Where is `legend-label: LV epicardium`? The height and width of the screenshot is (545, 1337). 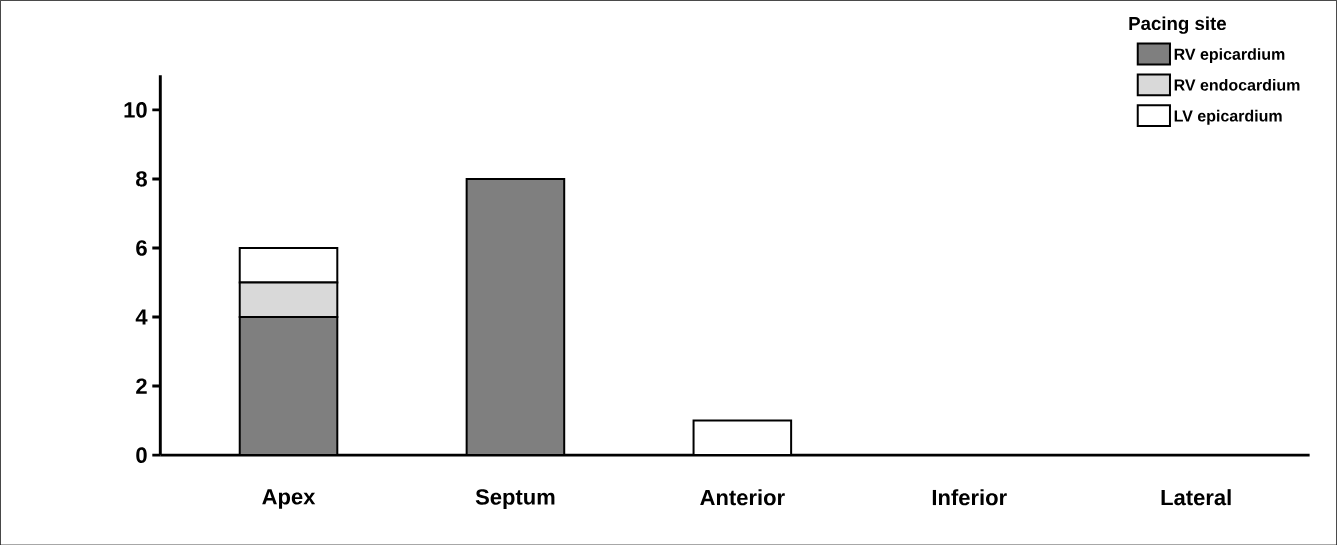
legend-label: LV epicardium is located at coordinates (1228, 117).